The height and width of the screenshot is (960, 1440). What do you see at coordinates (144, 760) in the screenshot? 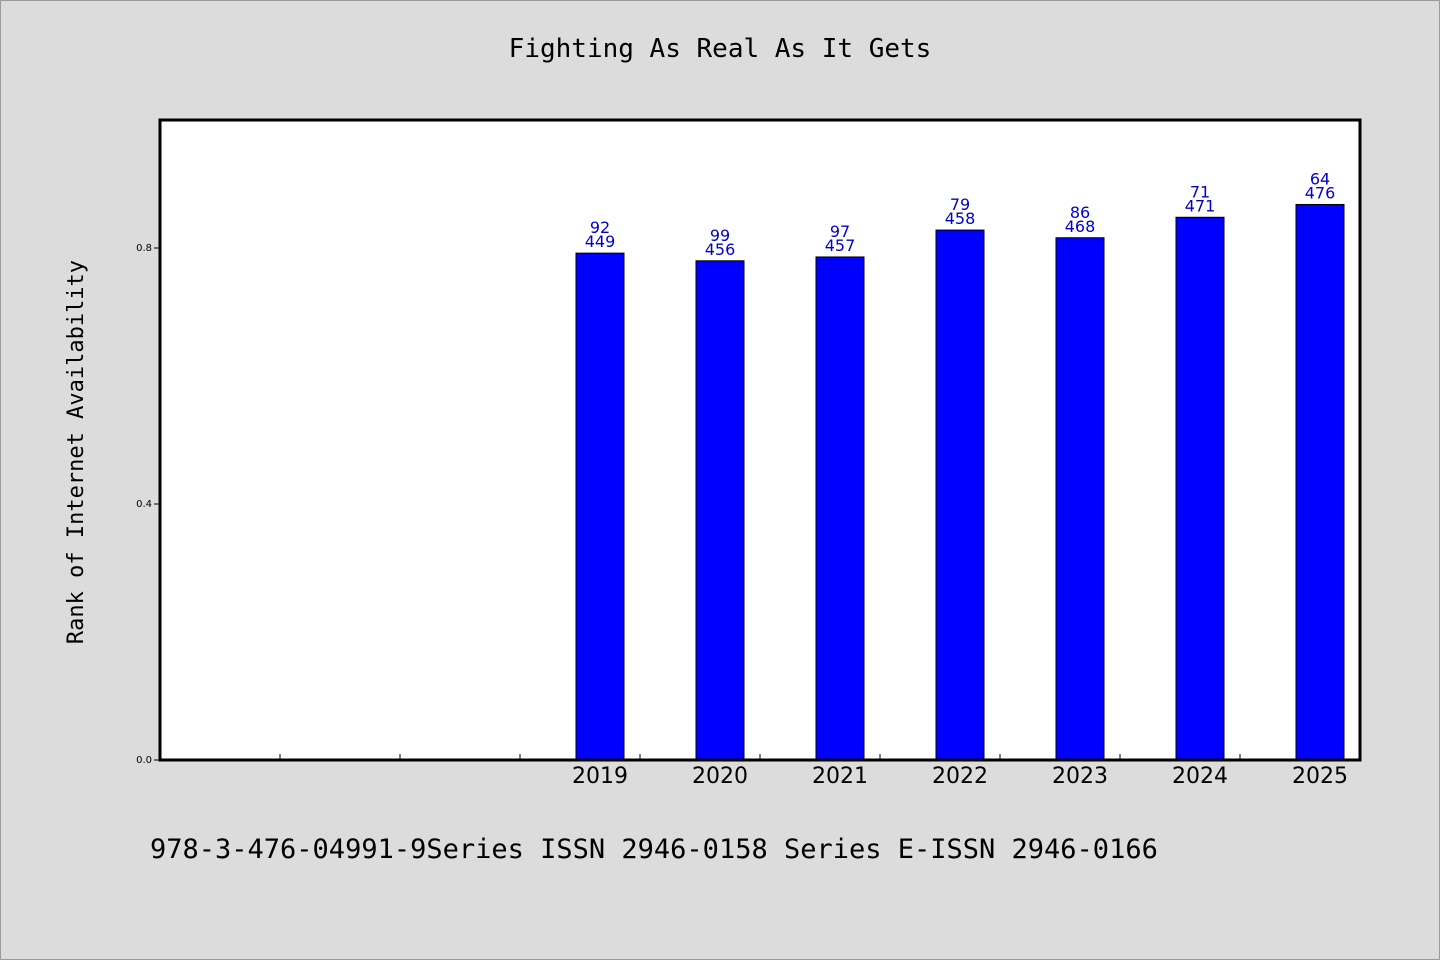
I see `y-tick-label: 0.0` at bounding box center [144, 760].